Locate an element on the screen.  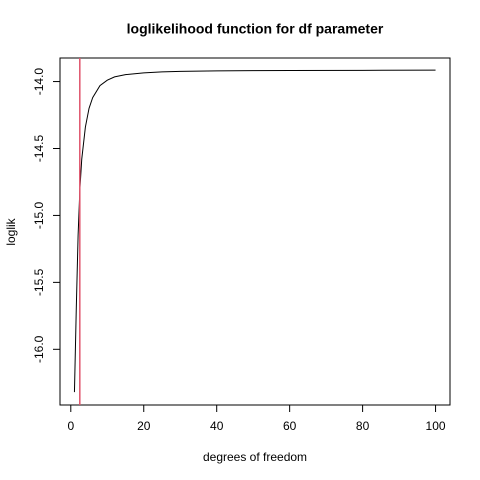
y-tick-label: -14.5 is located at coordinates (39, 149).